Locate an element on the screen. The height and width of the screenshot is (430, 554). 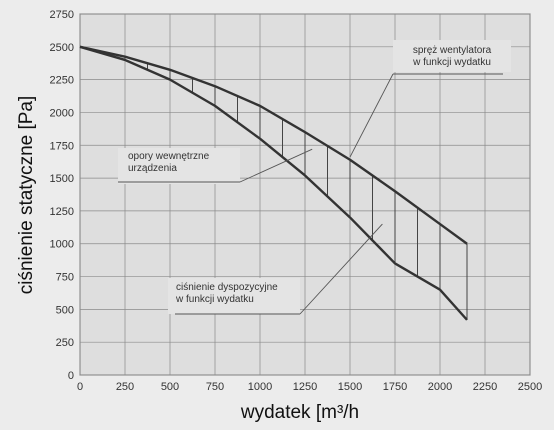
x-tick-label: 0 is located at coordinates (80, 387).